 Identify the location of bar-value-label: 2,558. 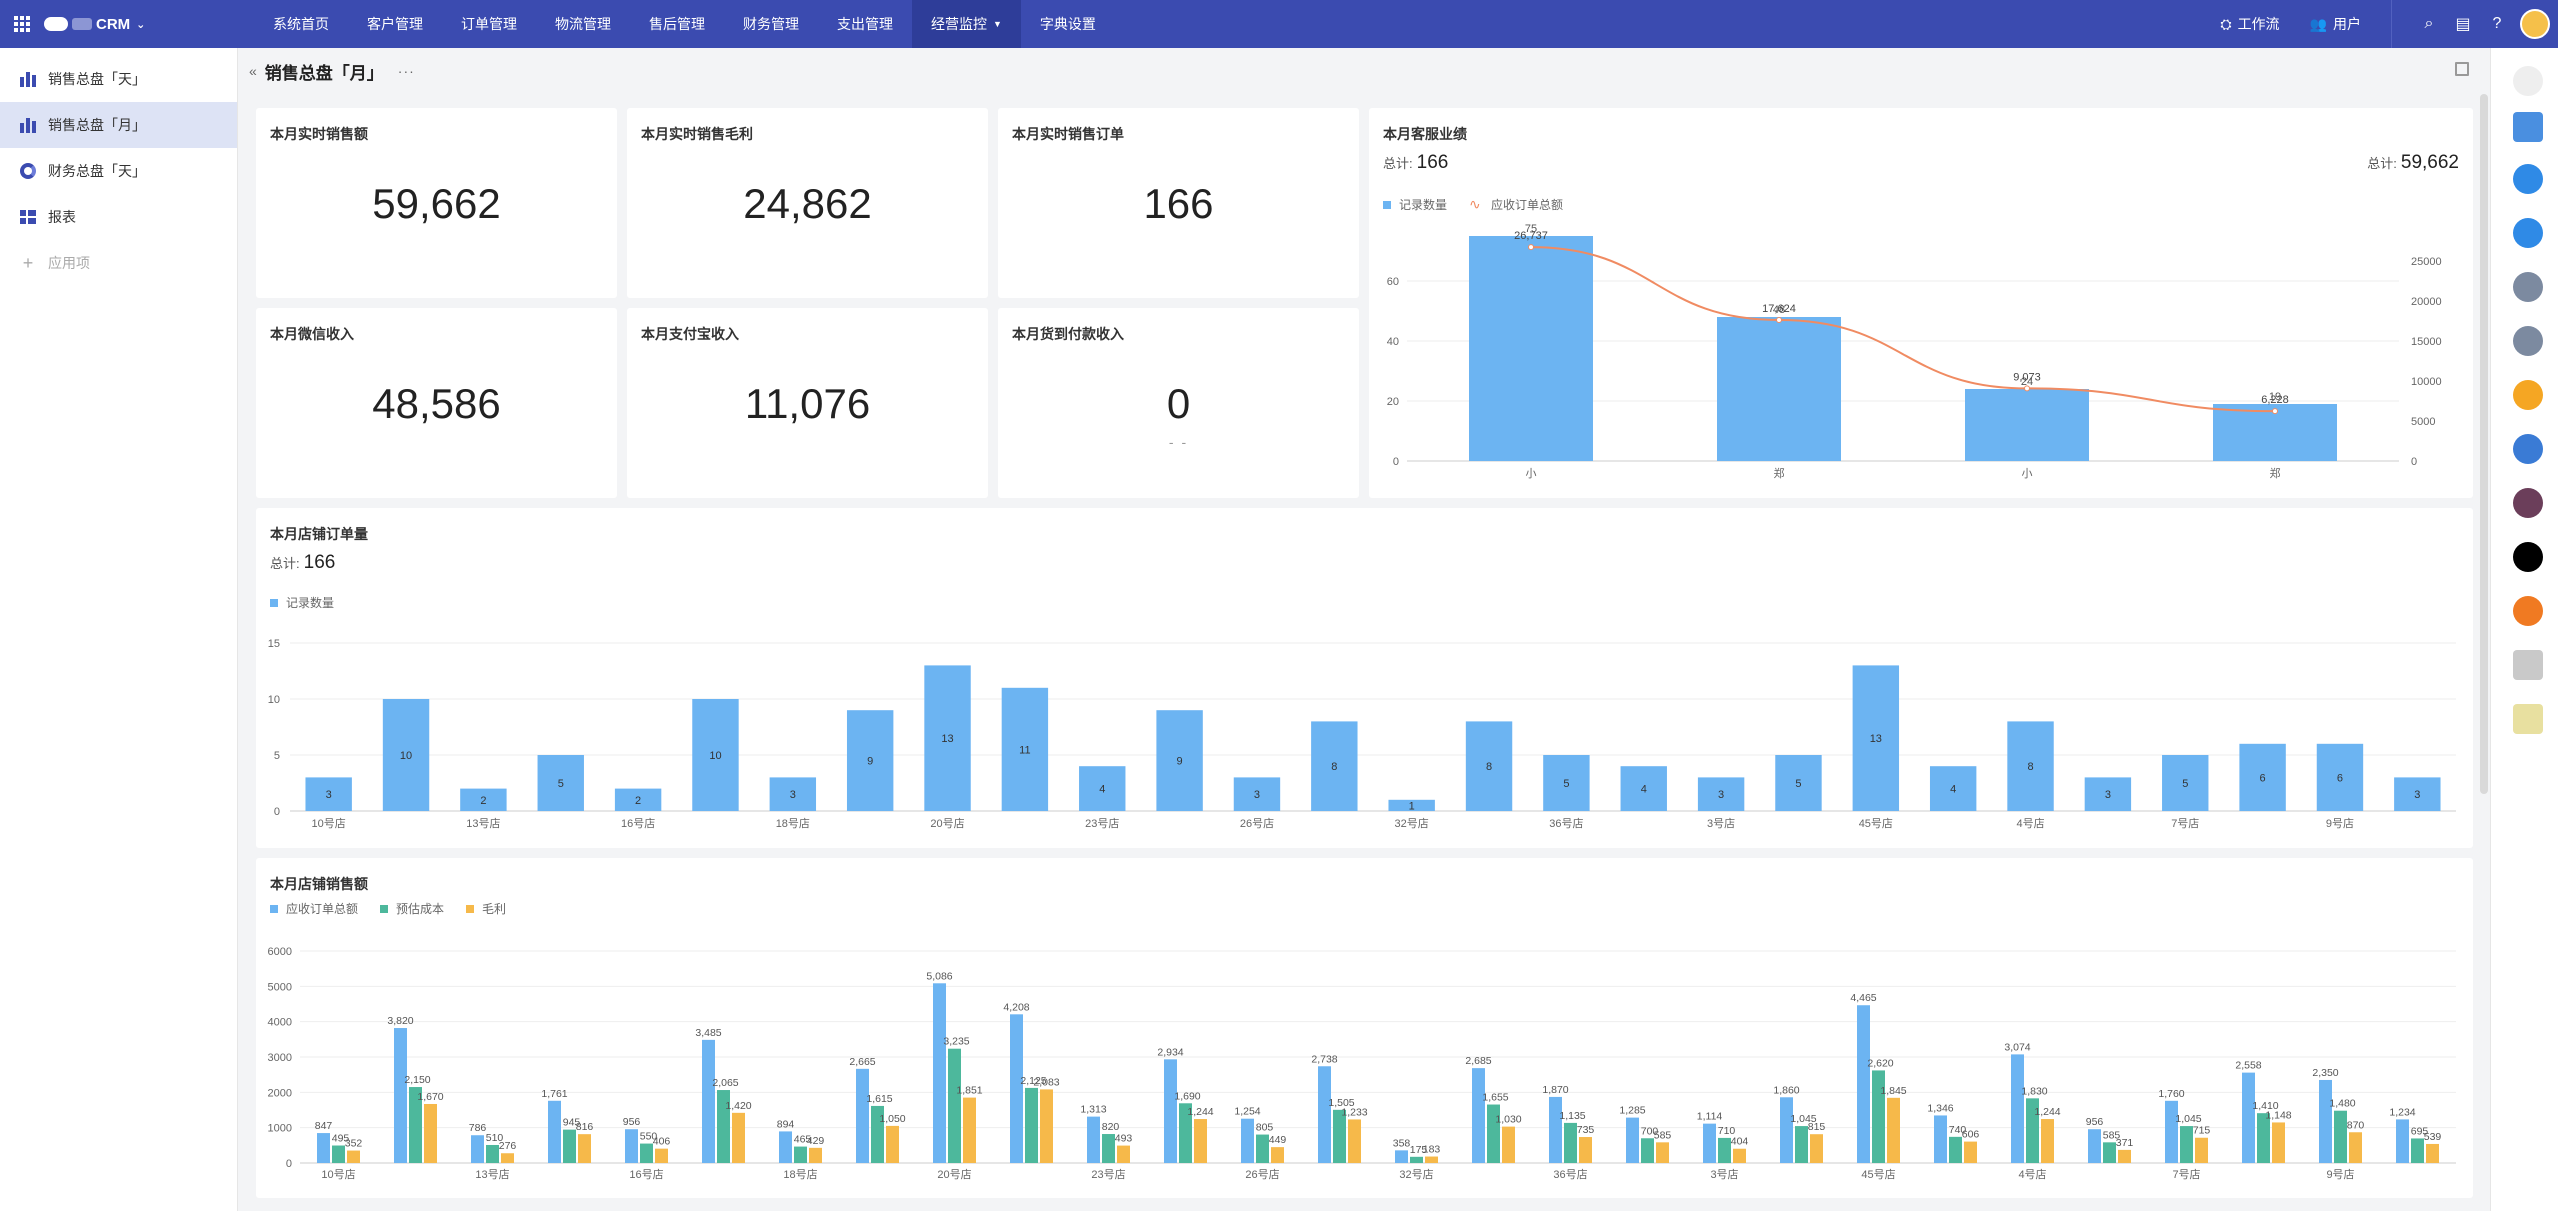
(2248, 1066).